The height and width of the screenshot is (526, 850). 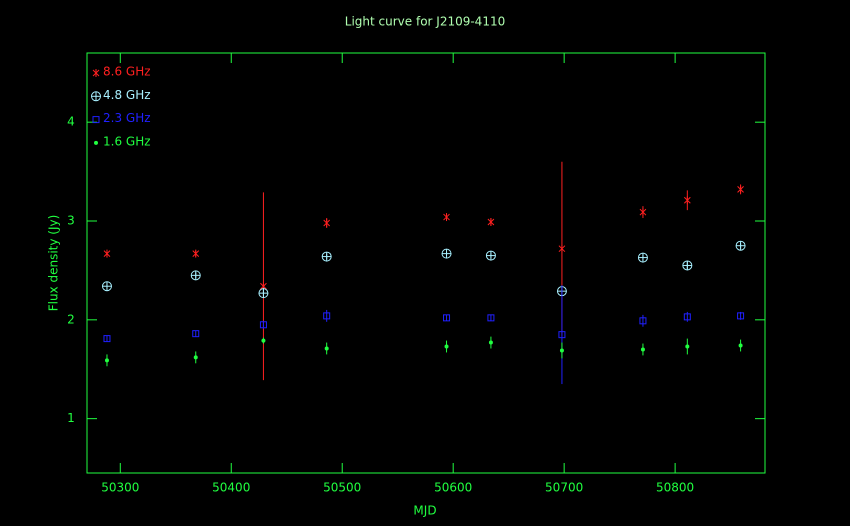 What do you see at coordinates (71, 122) in the screenshot?
I see `y-tick-label: 4` at bounding box center [71, 122].